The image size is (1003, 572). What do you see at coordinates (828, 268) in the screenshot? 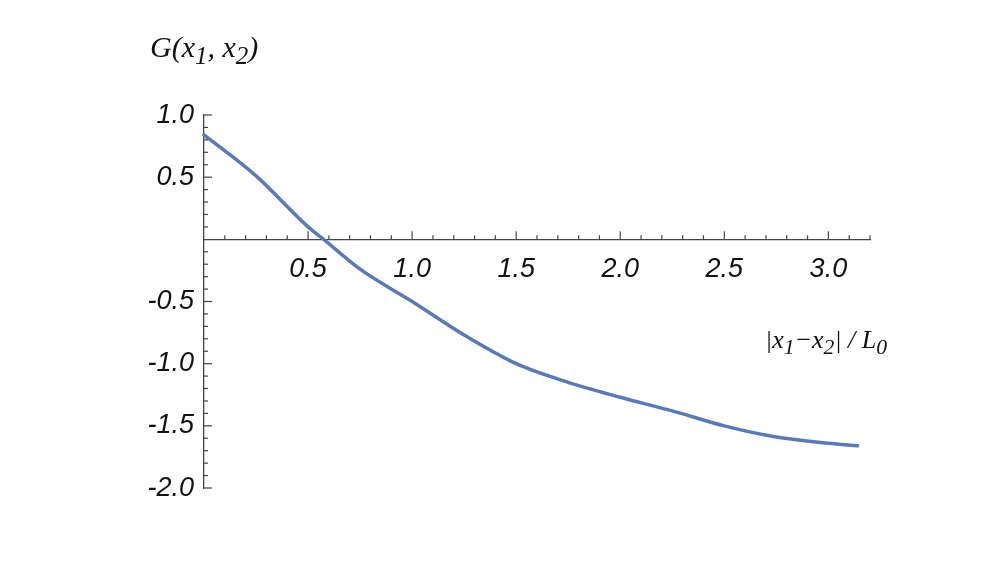
I see `x-tick-label: 3.0` at bounding box center [828, 268].